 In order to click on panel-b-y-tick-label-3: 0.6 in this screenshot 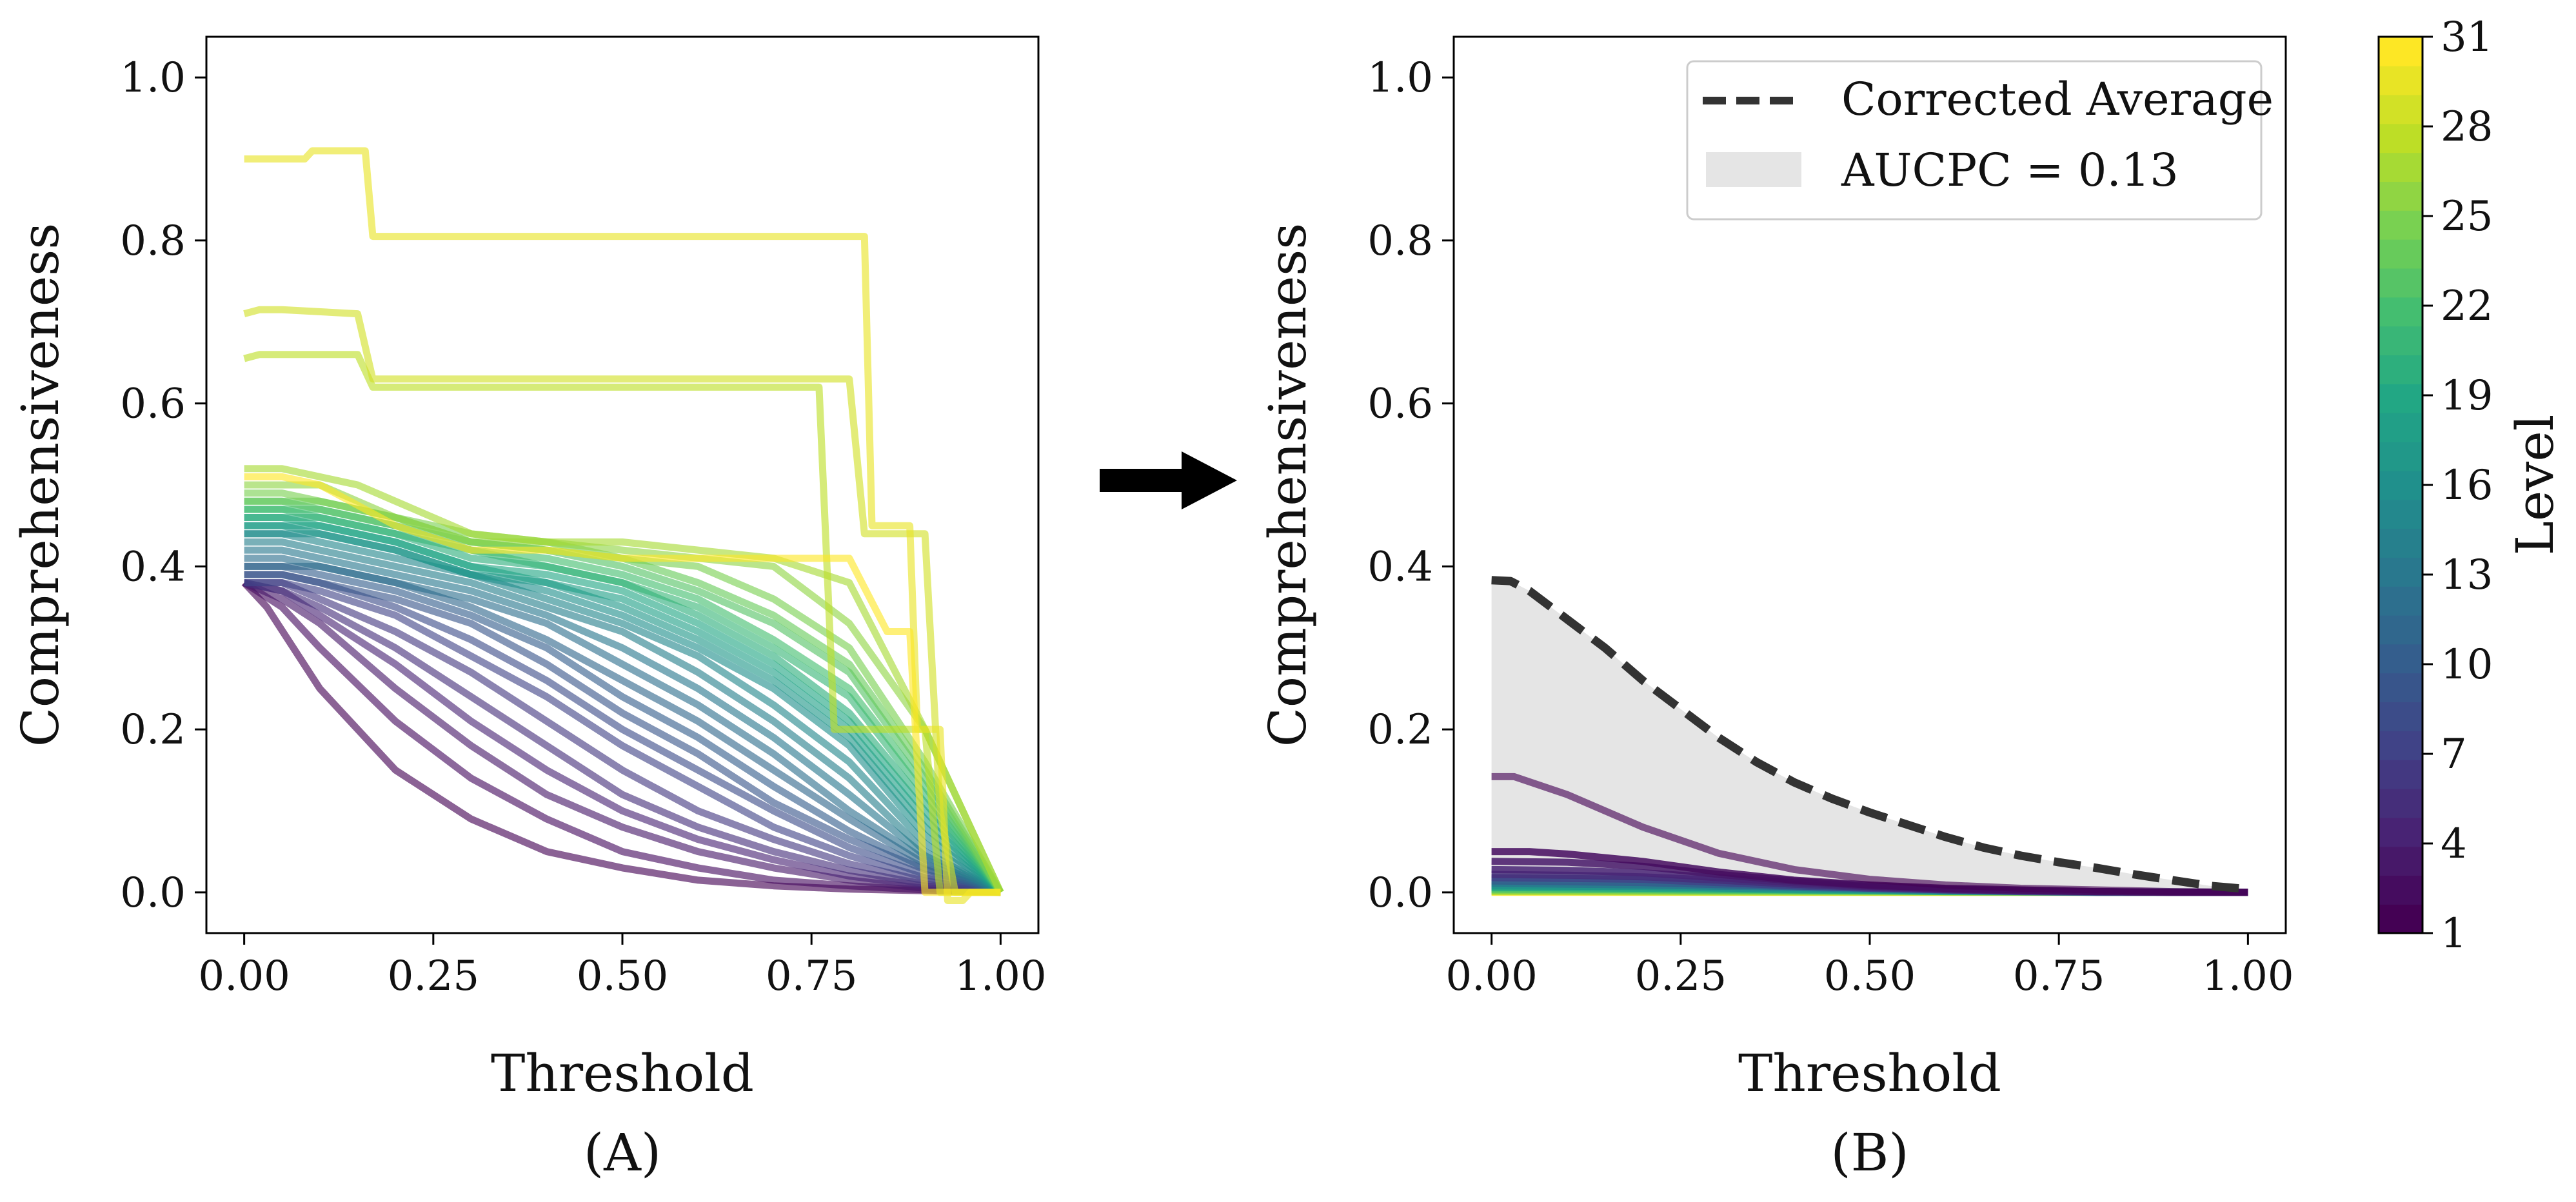, I will do `click(1400, 404)`.